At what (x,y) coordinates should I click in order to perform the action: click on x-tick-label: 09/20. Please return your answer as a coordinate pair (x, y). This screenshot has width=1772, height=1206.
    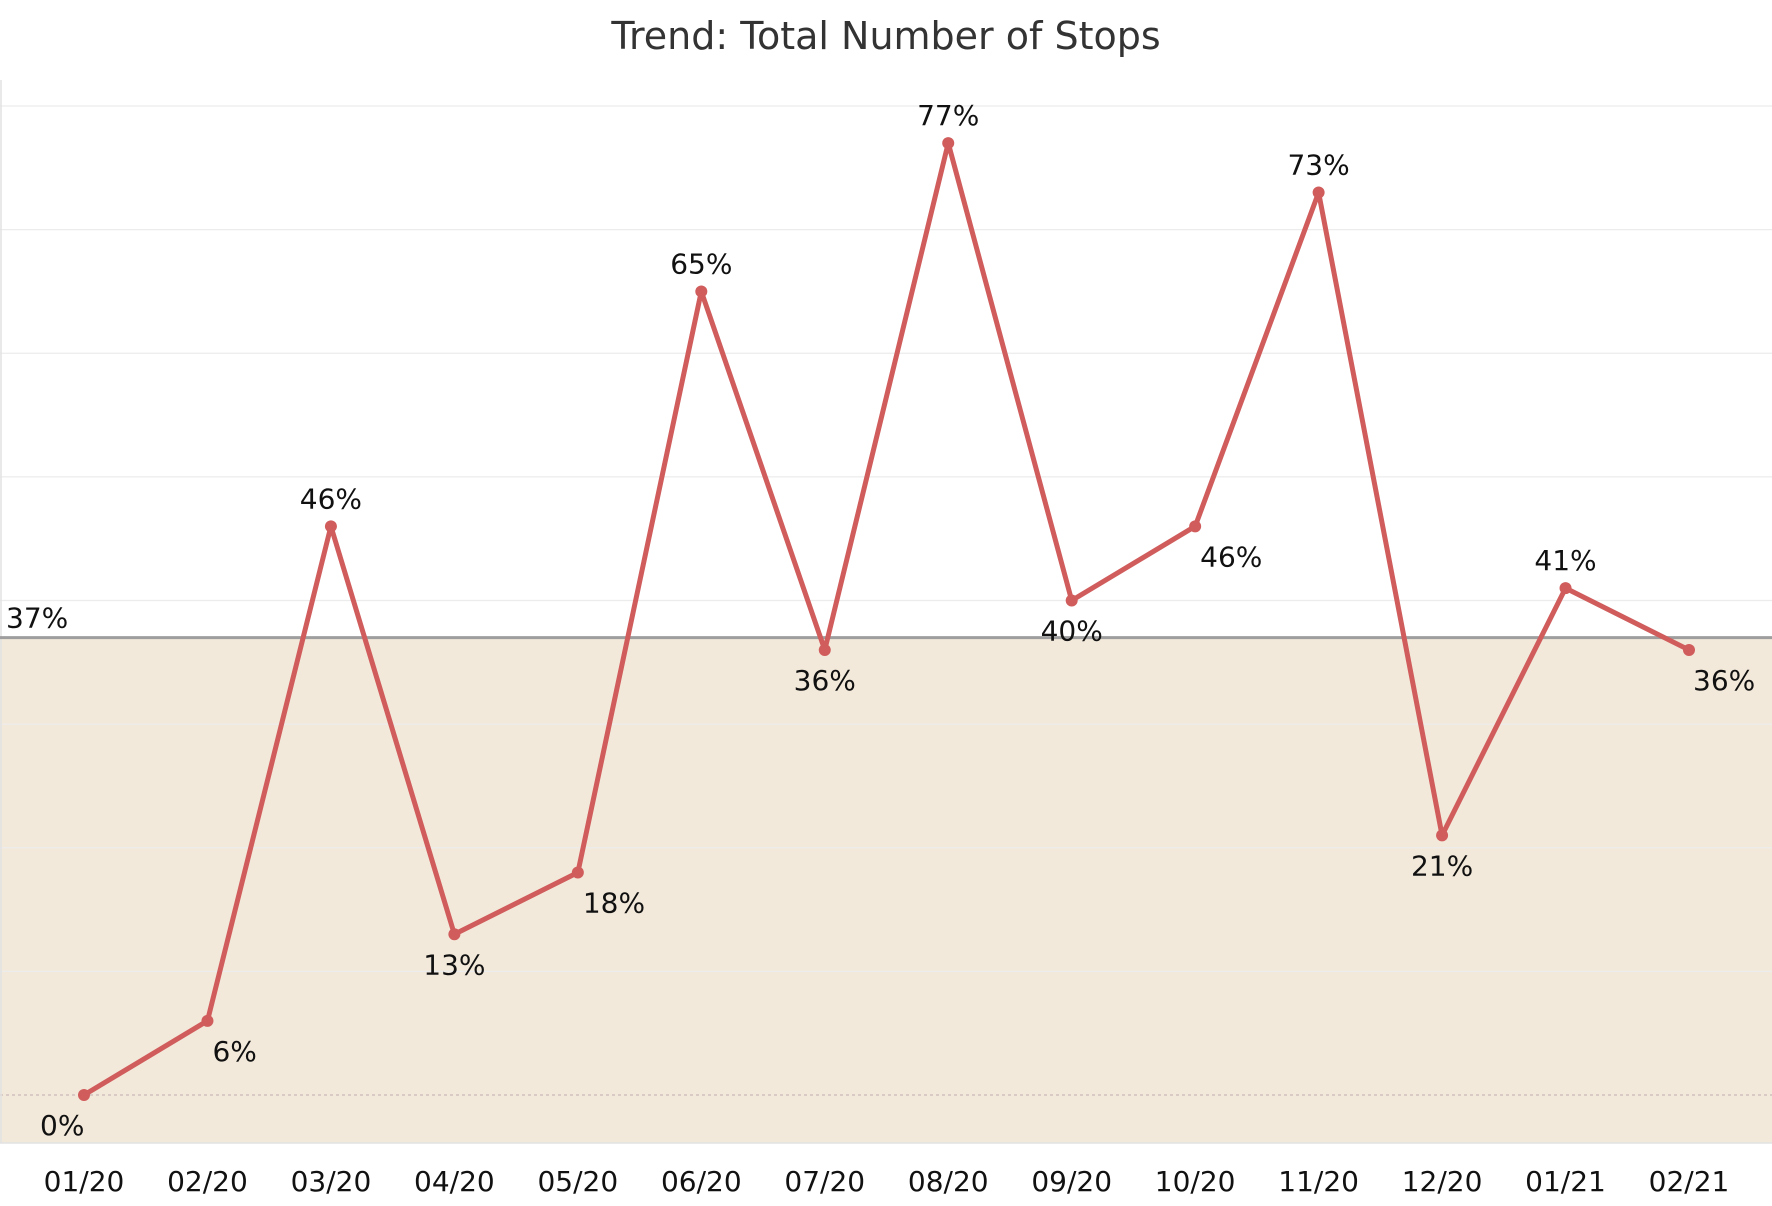
    Looking at the image, I should click on (1071, 1181).